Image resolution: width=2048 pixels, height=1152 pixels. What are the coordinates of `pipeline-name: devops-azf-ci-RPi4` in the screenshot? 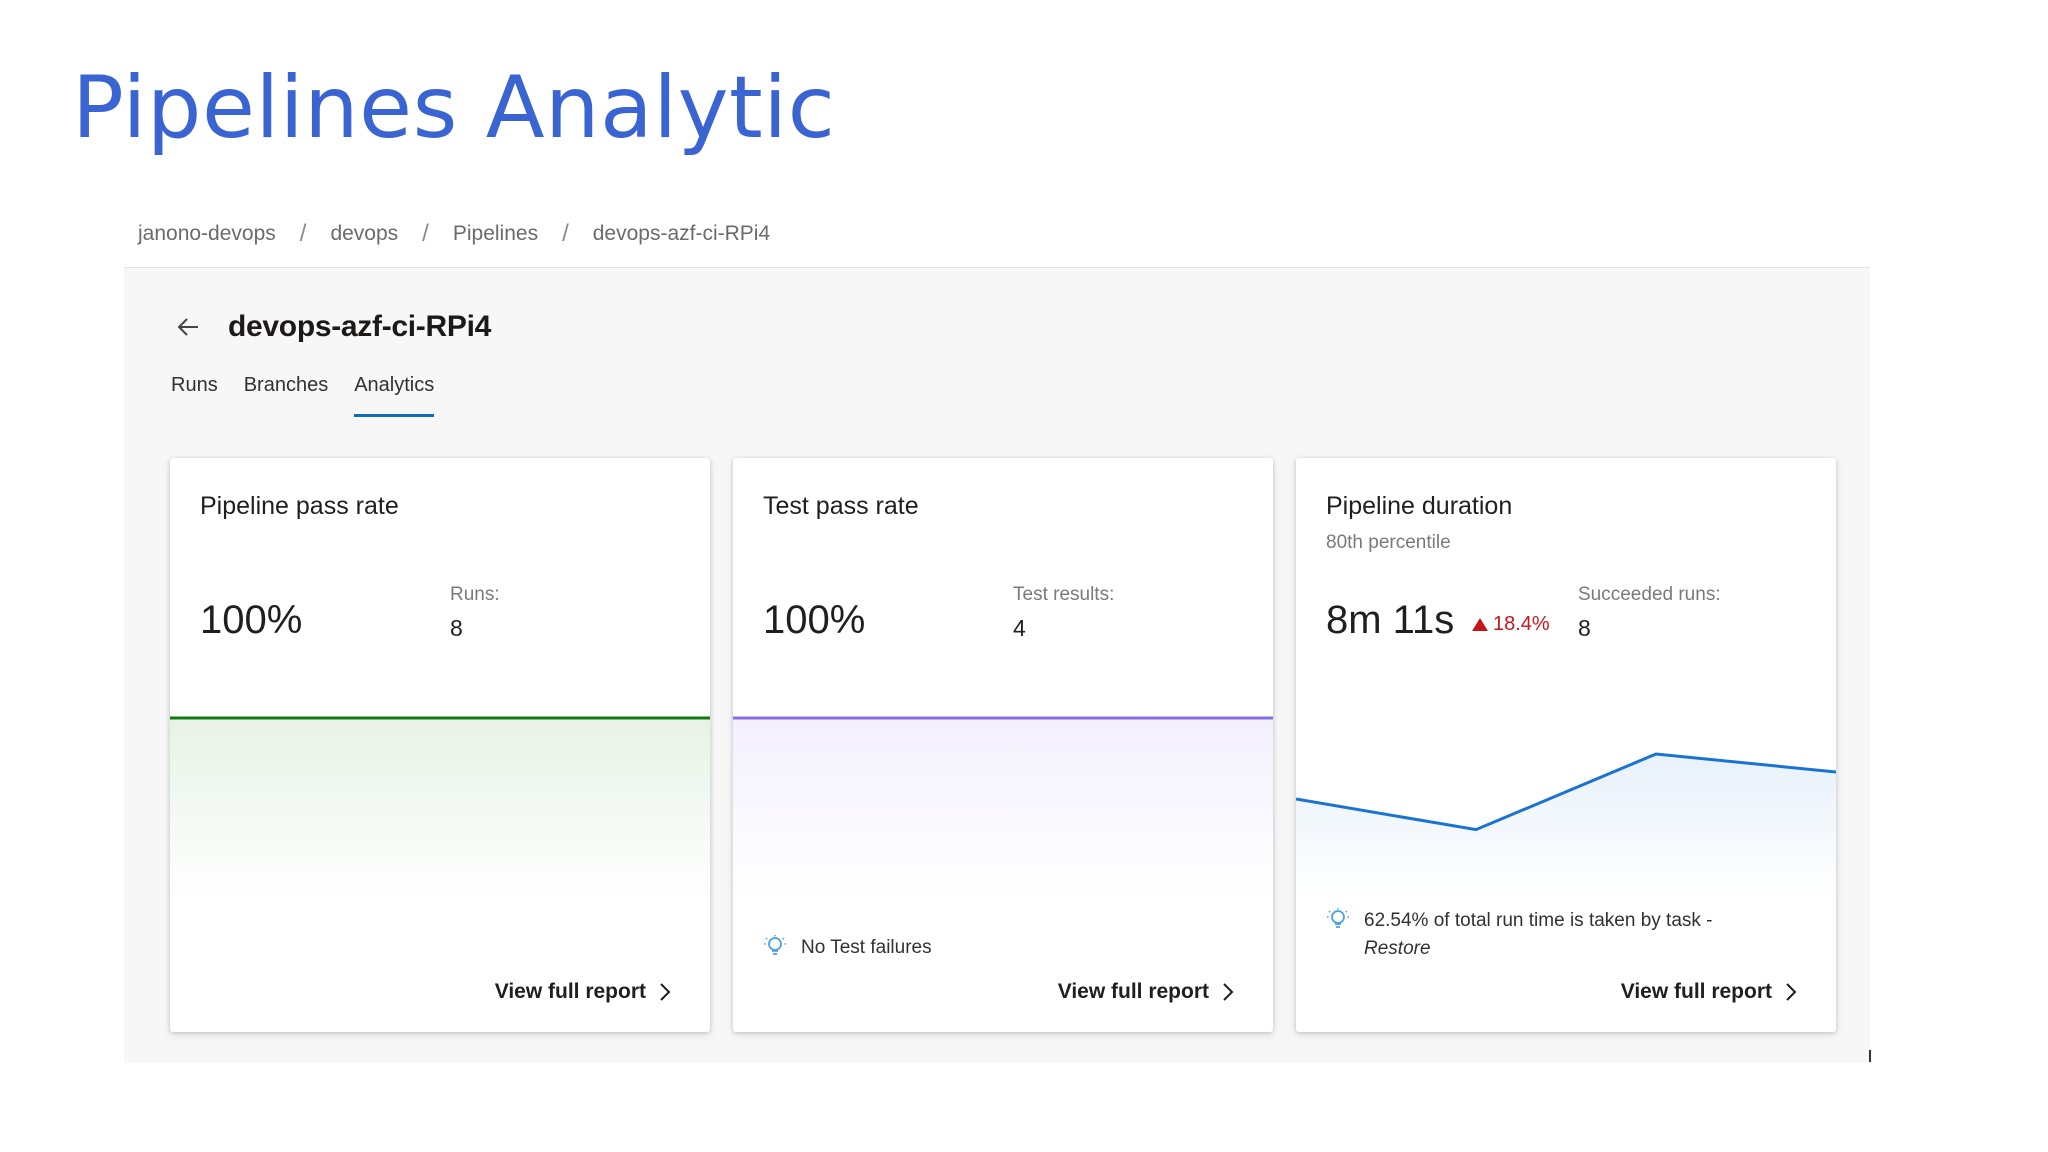 It's located at (359, 326).